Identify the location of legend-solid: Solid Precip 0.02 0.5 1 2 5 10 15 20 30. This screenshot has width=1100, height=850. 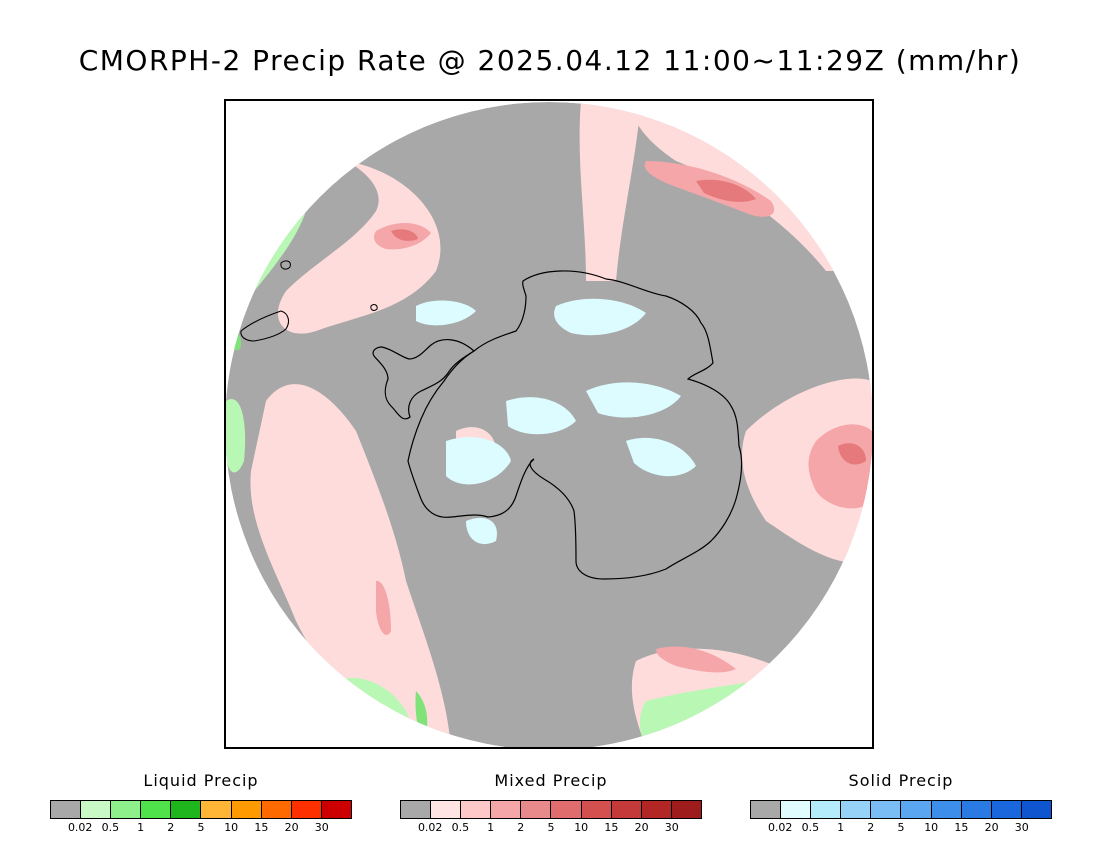
(901, 803).